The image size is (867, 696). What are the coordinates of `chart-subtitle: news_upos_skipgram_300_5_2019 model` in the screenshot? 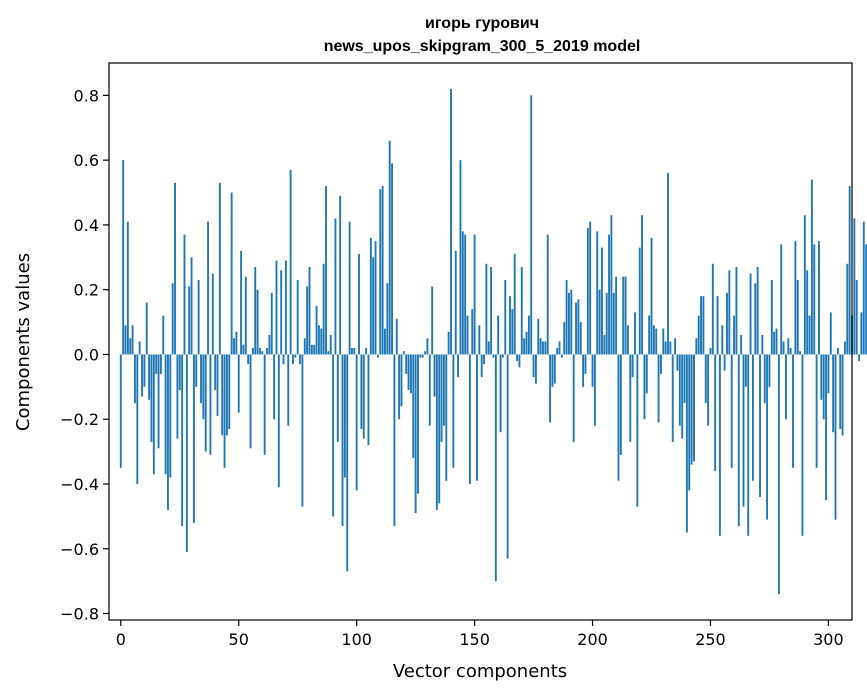 It's located at (482, 46).